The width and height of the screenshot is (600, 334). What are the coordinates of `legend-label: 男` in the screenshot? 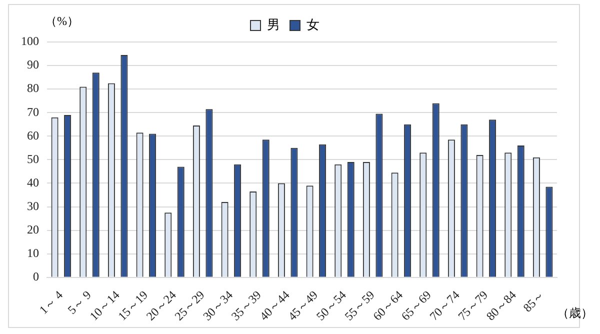 It's located at (273, 25).